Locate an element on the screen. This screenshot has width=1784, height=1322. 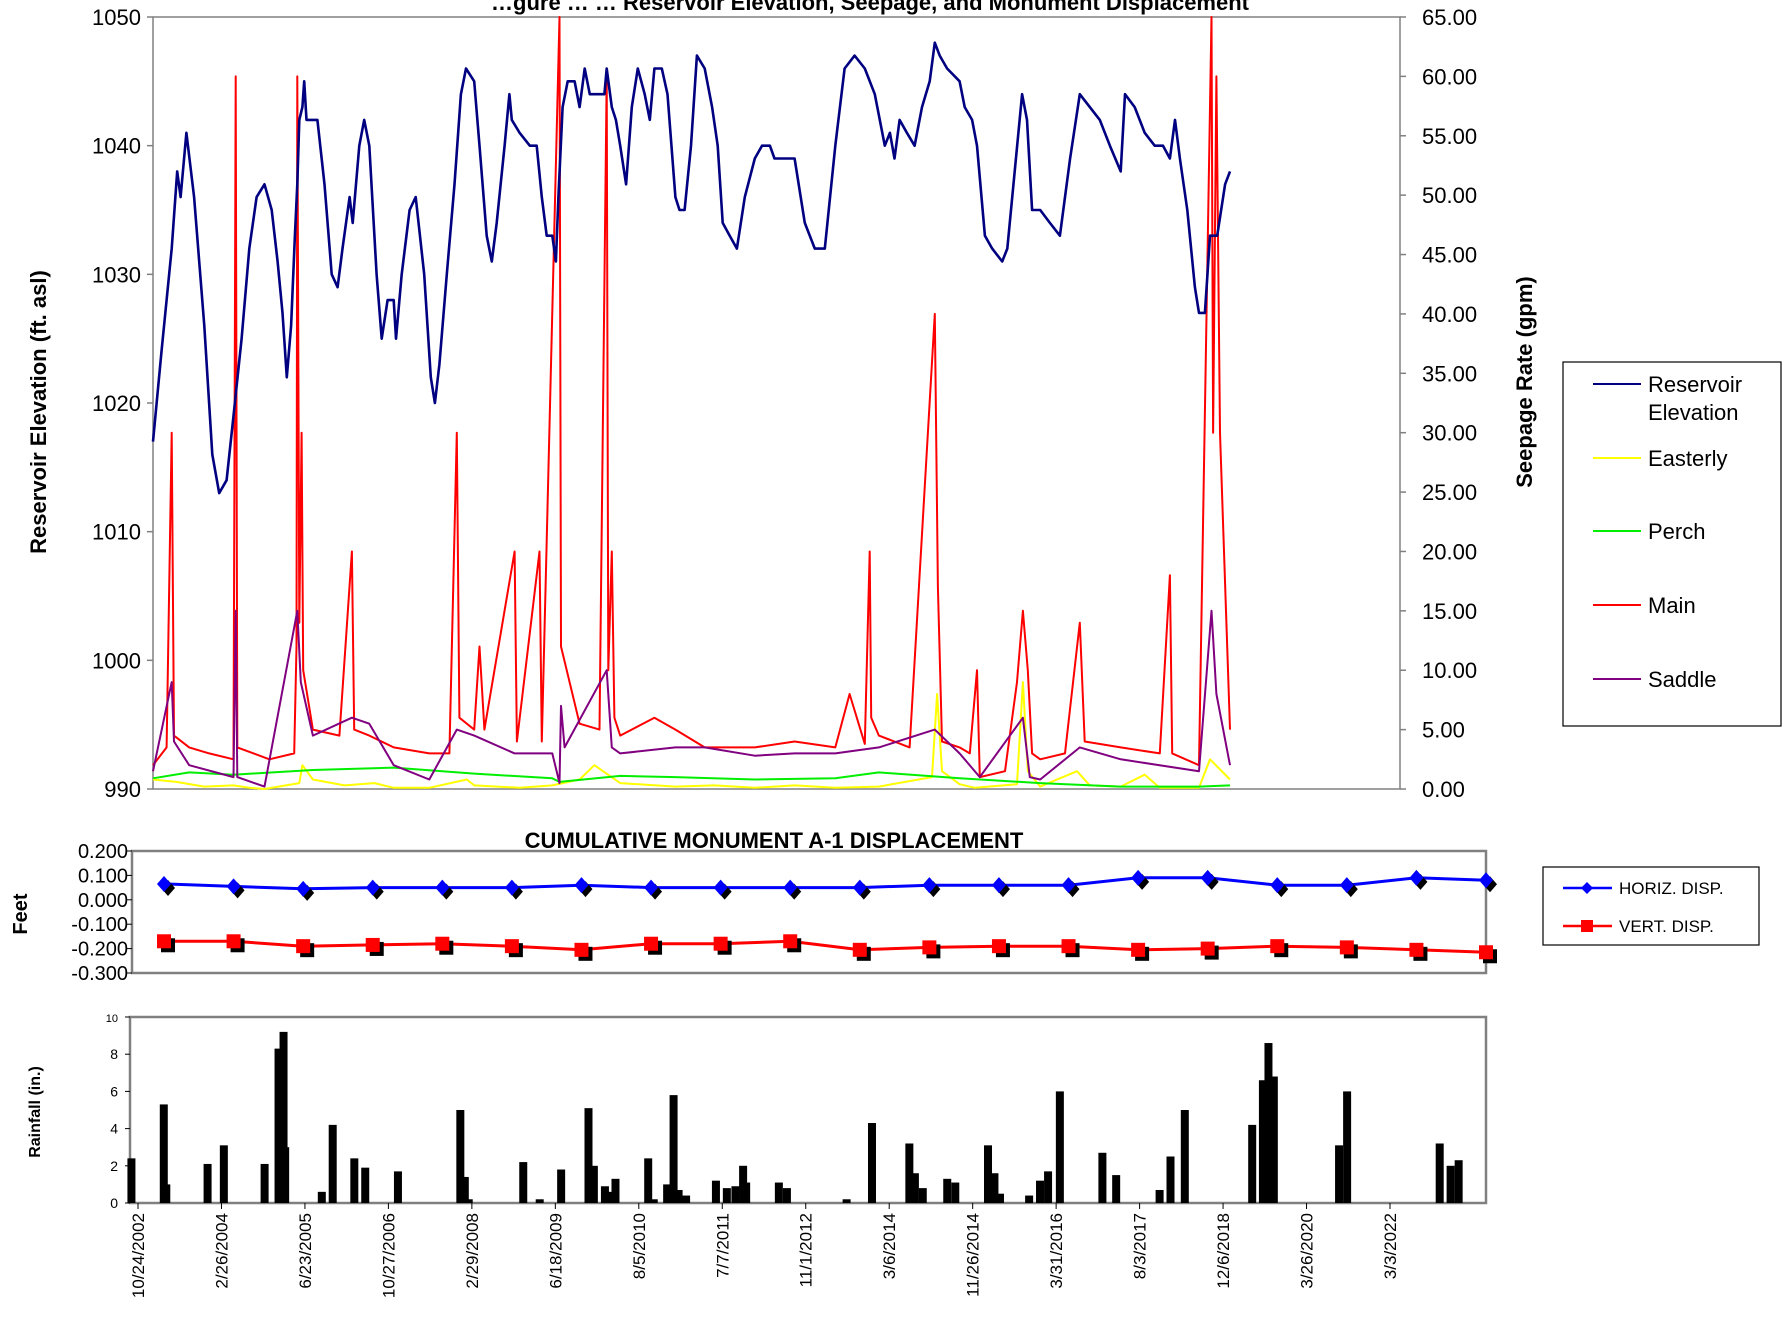
x-tick-label: 6/18/2009 is located at coordinates (555, 1251).